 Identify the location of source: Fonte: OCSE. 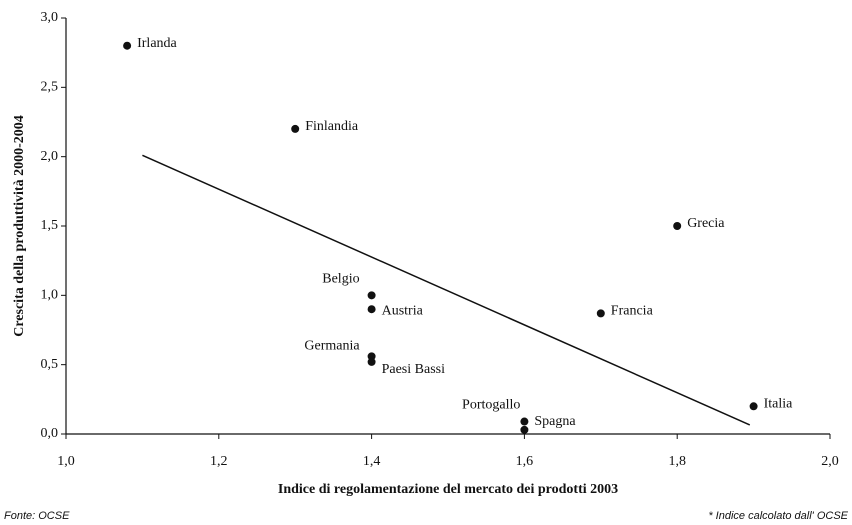
(37, 516).